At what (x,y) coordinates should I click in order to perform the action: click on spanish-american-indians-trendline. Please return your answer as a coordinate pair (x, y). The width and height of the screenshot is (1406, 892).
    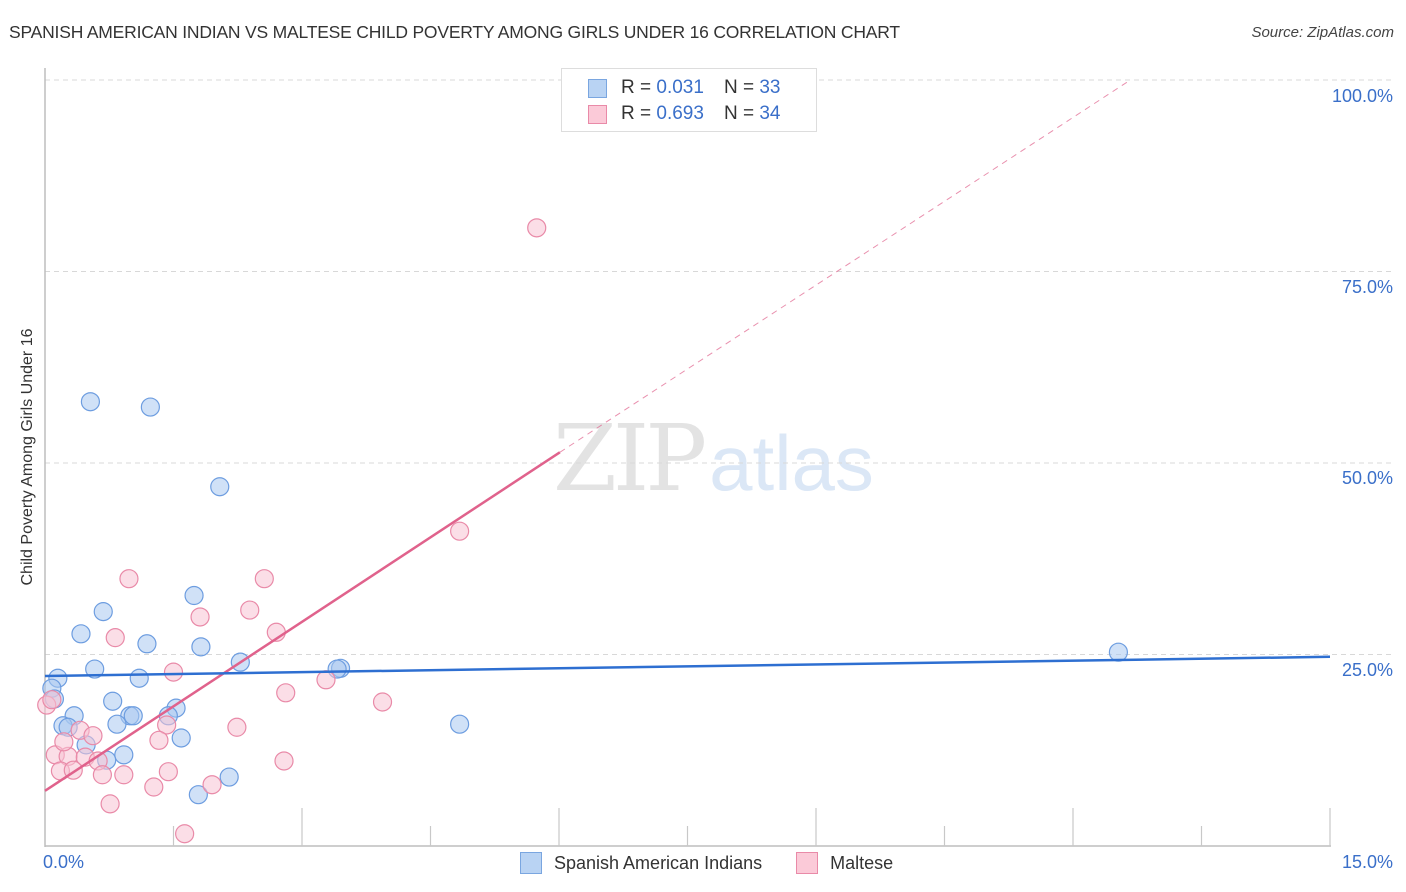
    Looking at the image, I should click on (687, 666).